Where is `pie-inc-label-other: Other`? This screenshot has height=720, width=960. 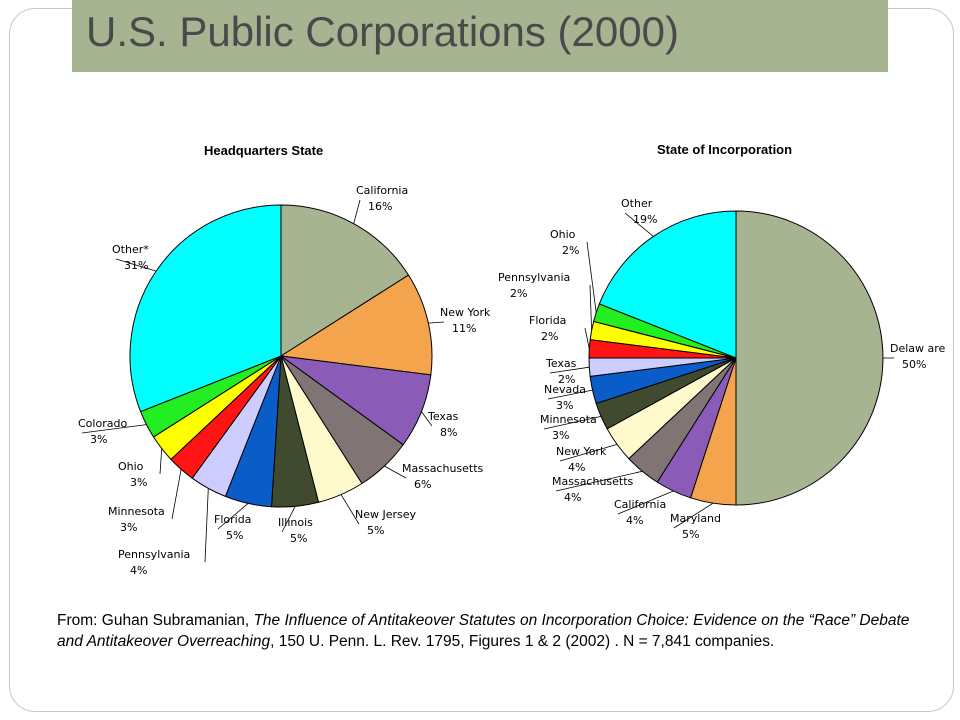 pie-inc-label-other: Other is located at coordinates (637, 203).